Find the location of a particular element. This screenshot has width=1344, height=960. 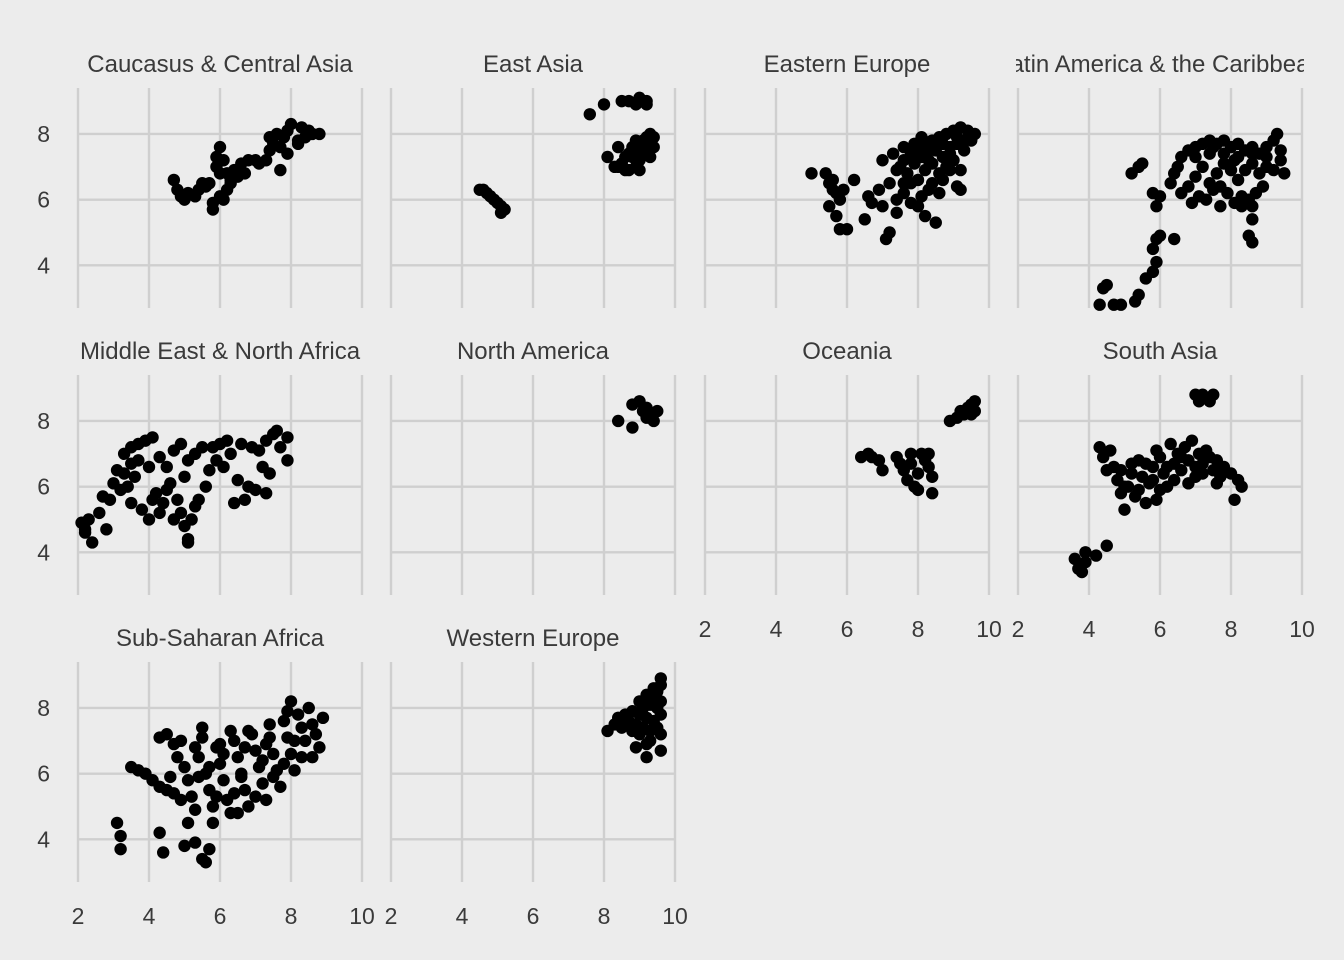

facet-title: Oceania is located at coordinates (847, 351).